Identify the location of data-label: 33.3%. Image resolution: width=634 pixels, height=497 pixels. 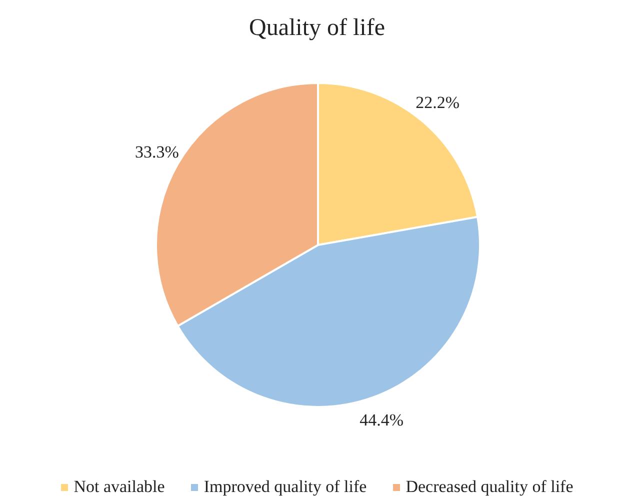
(156, 152).